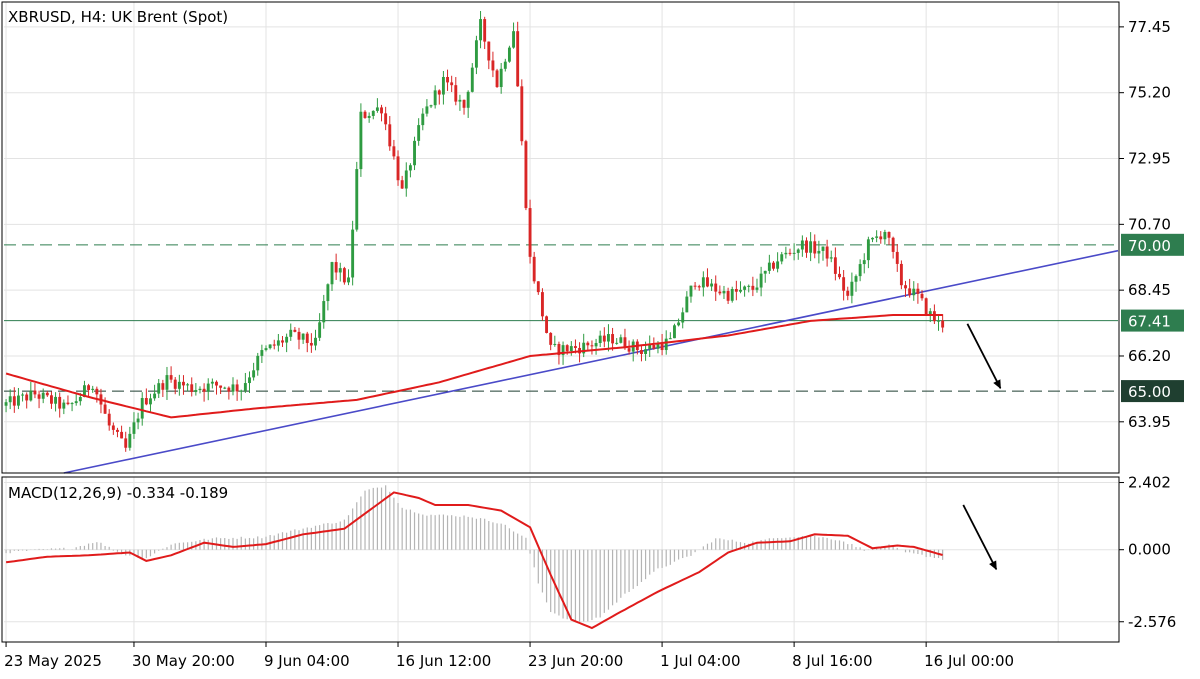  I want to click on price-tick-label: 75.20, so click(1149, 93).